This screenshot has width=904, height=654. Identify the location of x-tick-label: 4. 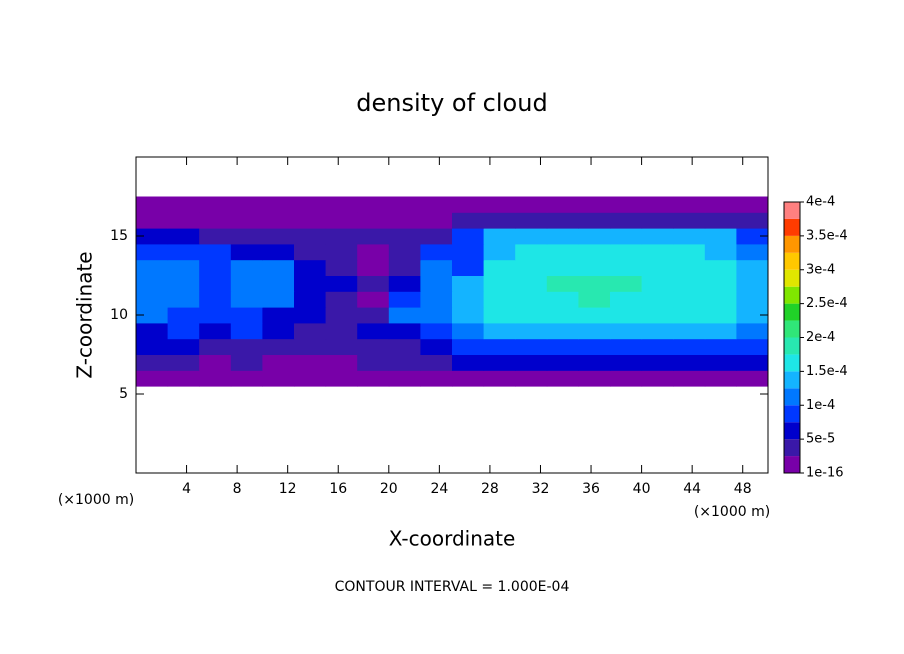
(186, 489).